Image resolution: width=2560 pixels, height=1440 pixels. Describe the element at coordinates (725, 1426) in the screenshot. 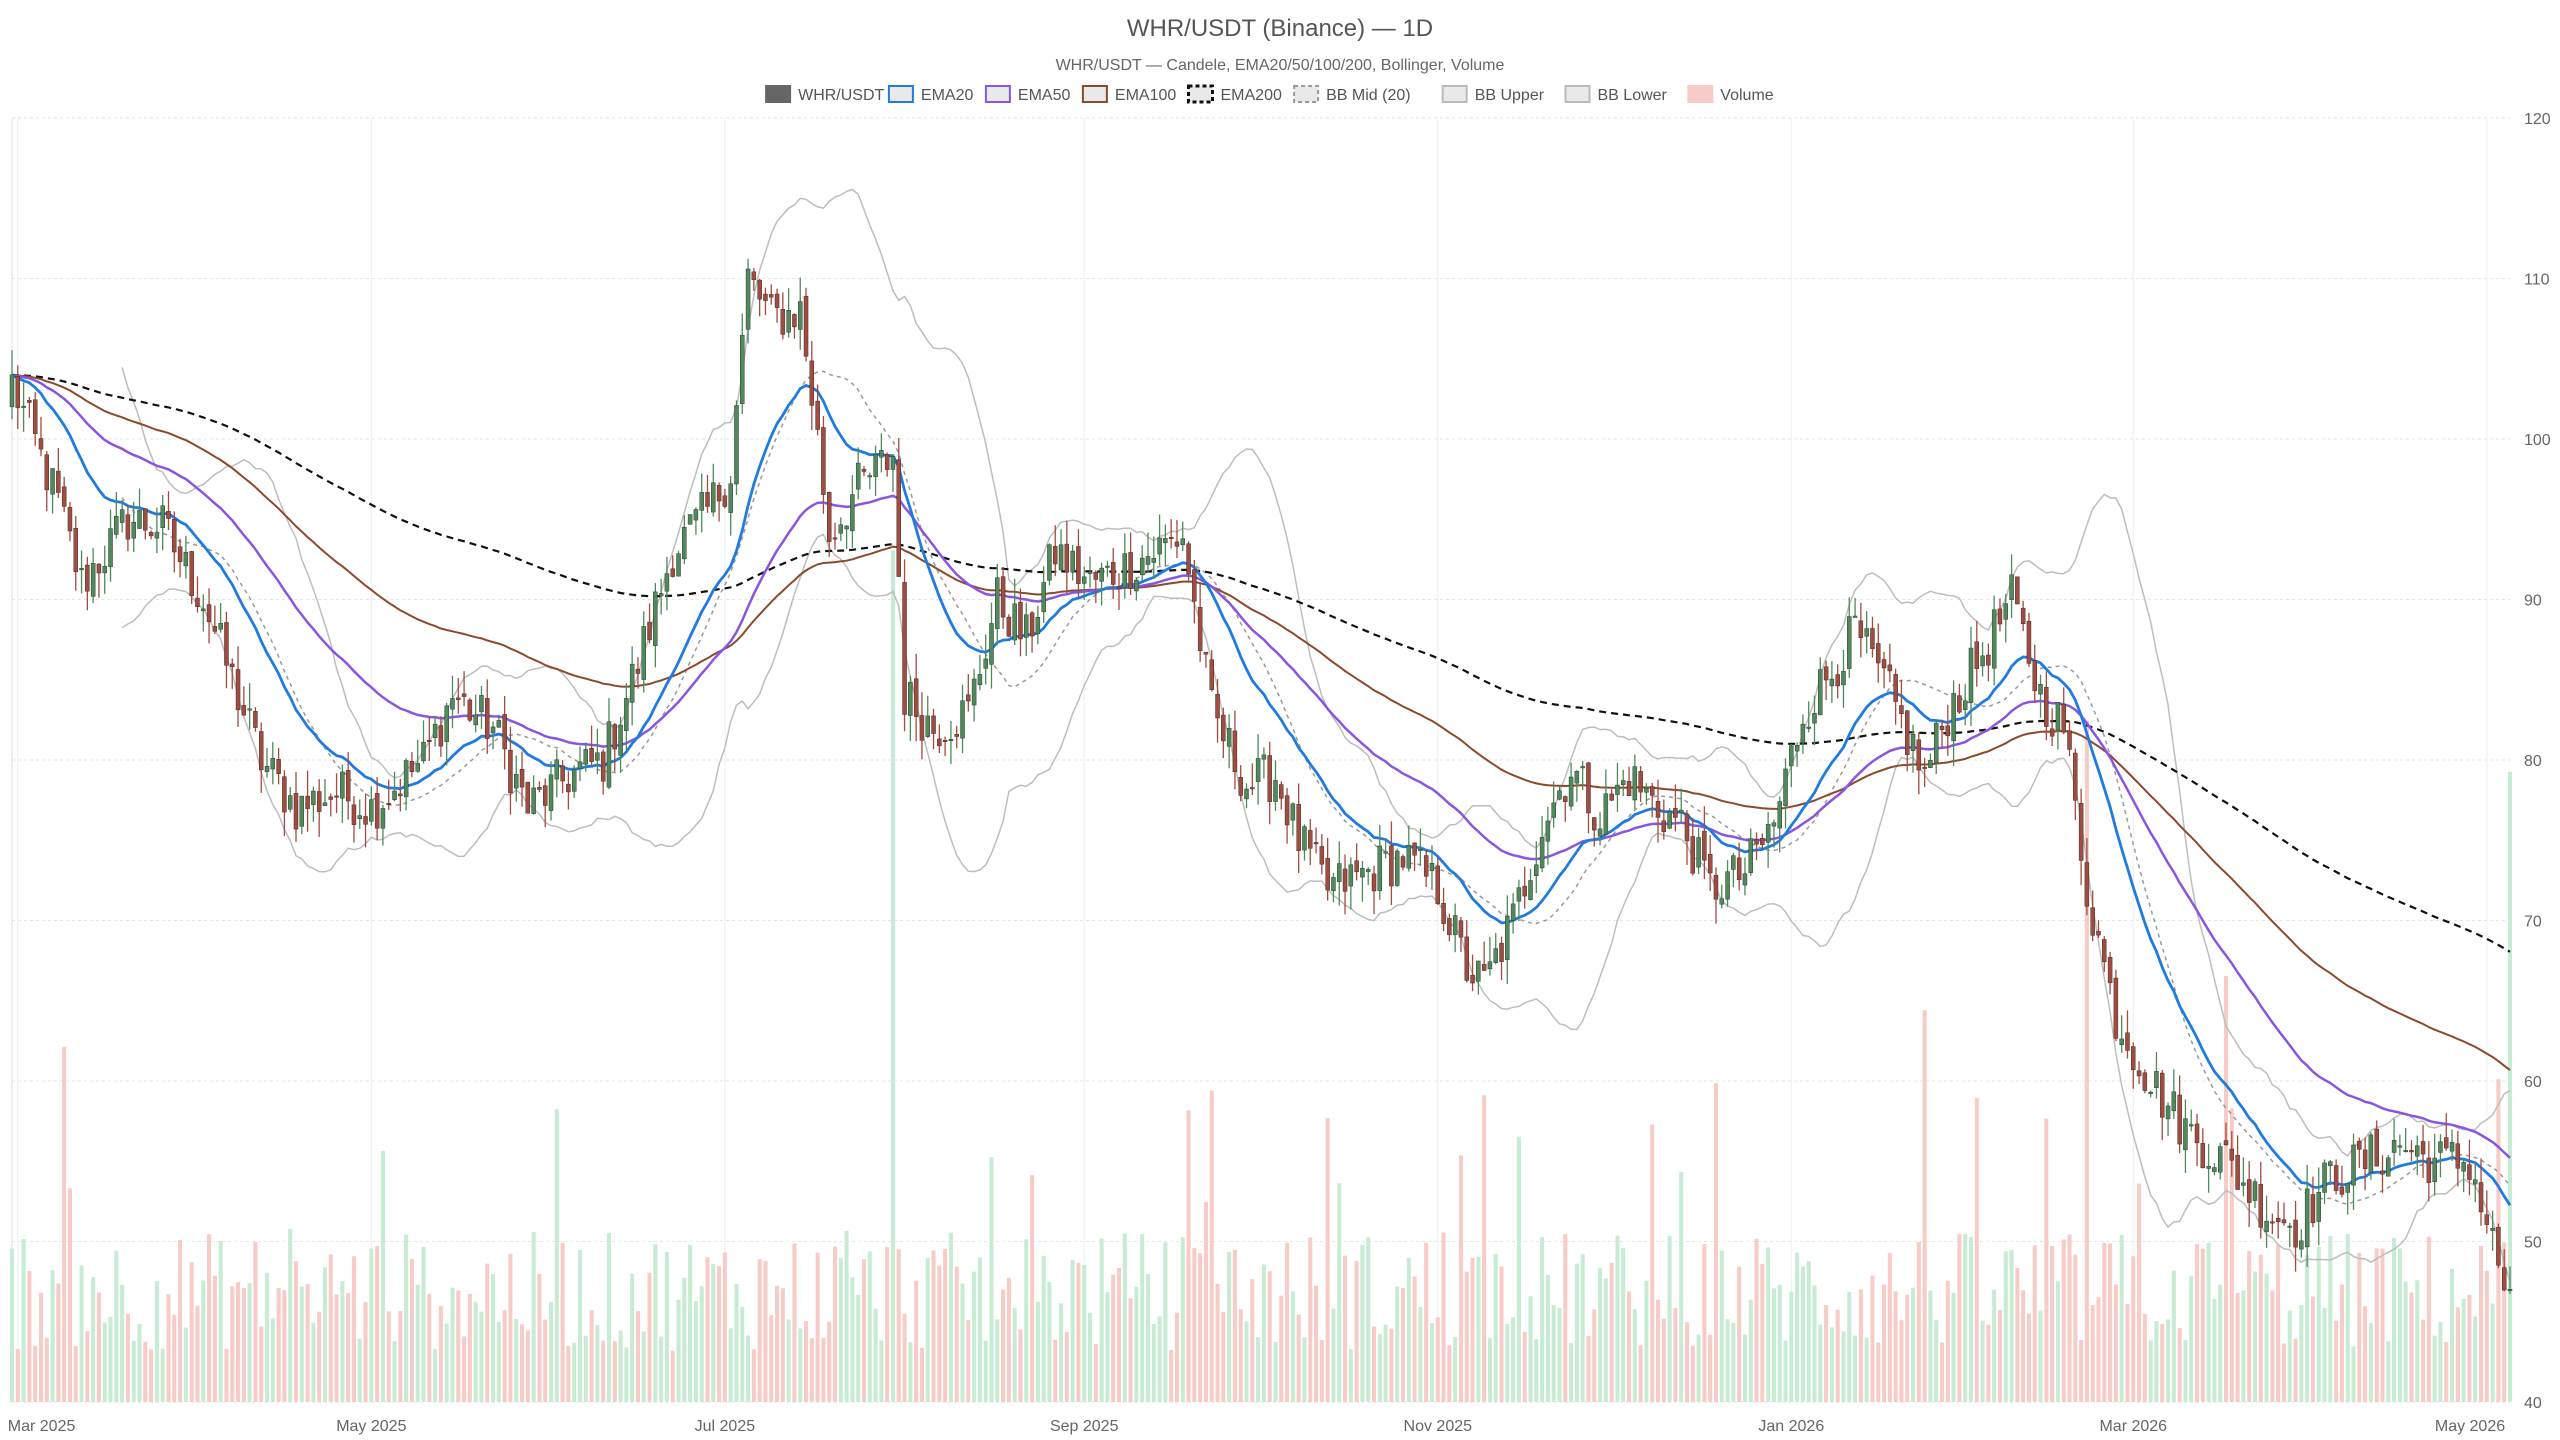

I see `x-tick-label: Jul 2025` at that location.